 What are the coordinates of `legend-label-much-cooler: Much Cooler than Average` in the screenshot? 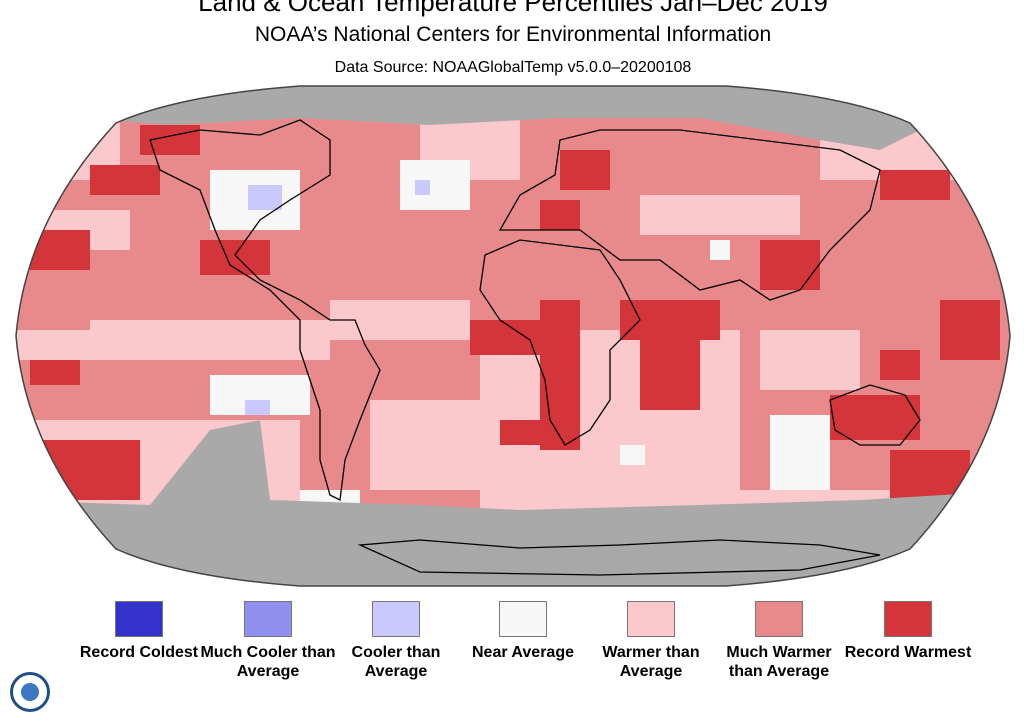 It's located at (268, 662).